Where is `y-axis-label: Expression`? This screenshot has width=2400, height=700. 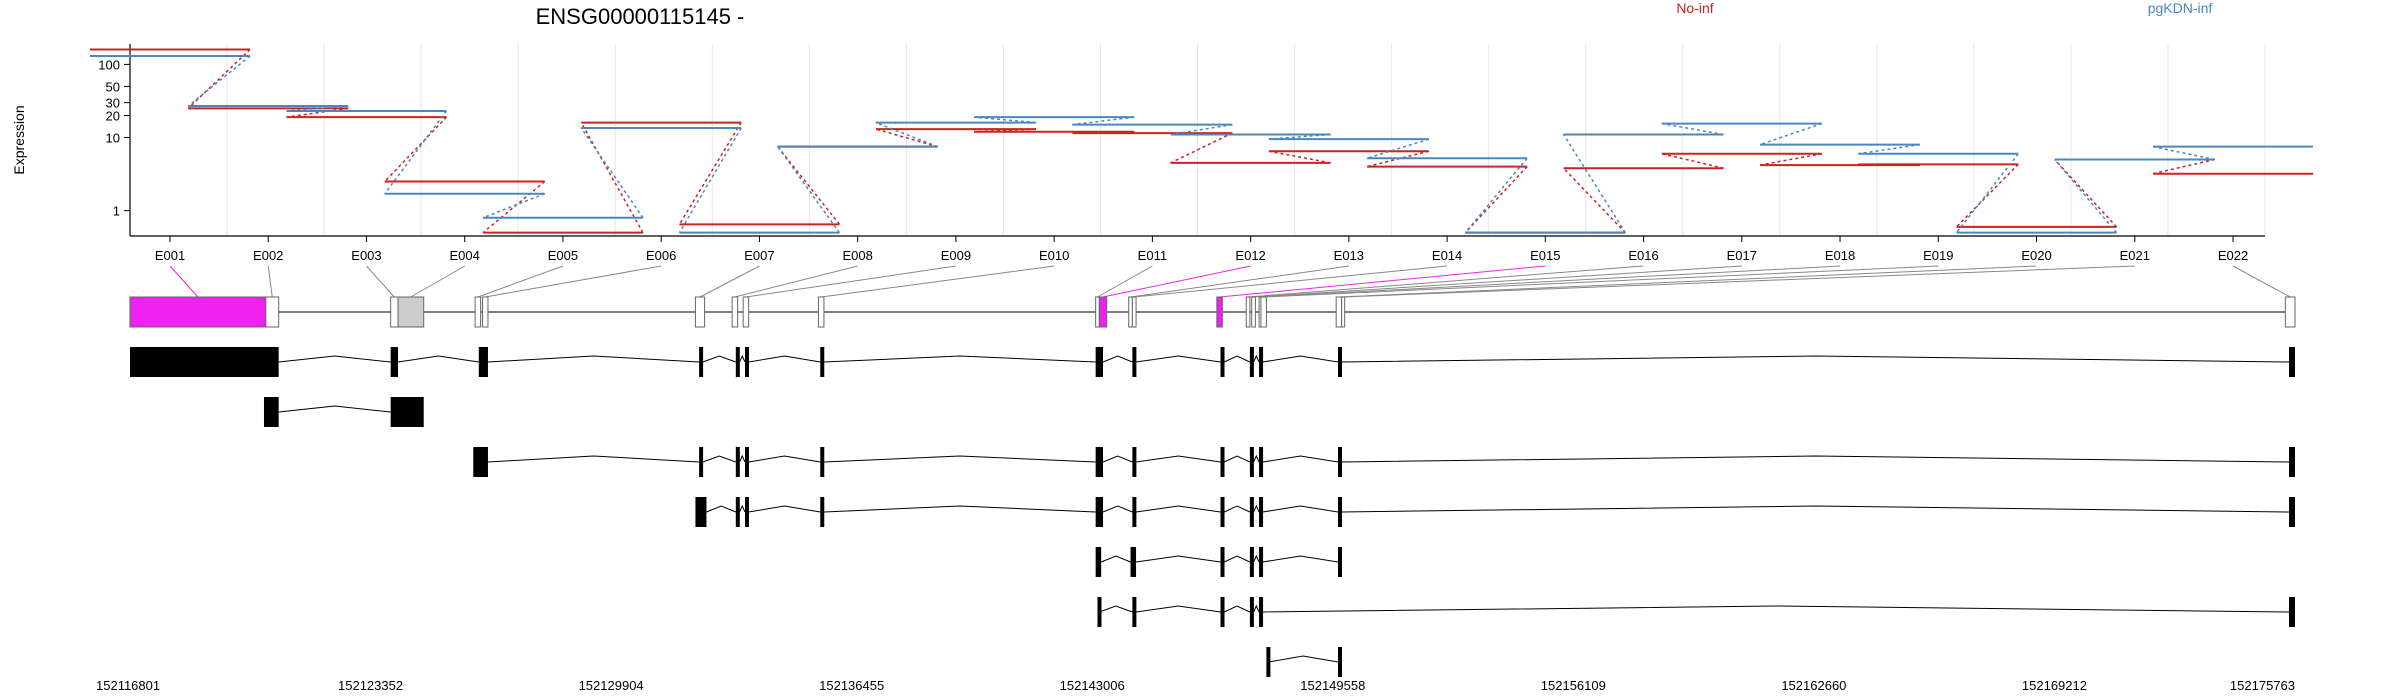 y-axis-label: Expression is located at coordinates (19, 139).